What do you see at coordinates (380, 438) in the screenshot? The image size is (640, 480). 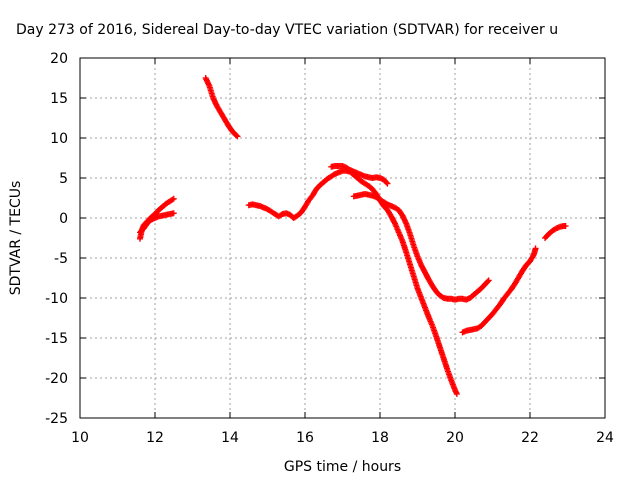 I see `x-tick-label: 18` at bounding box center [380, 438].